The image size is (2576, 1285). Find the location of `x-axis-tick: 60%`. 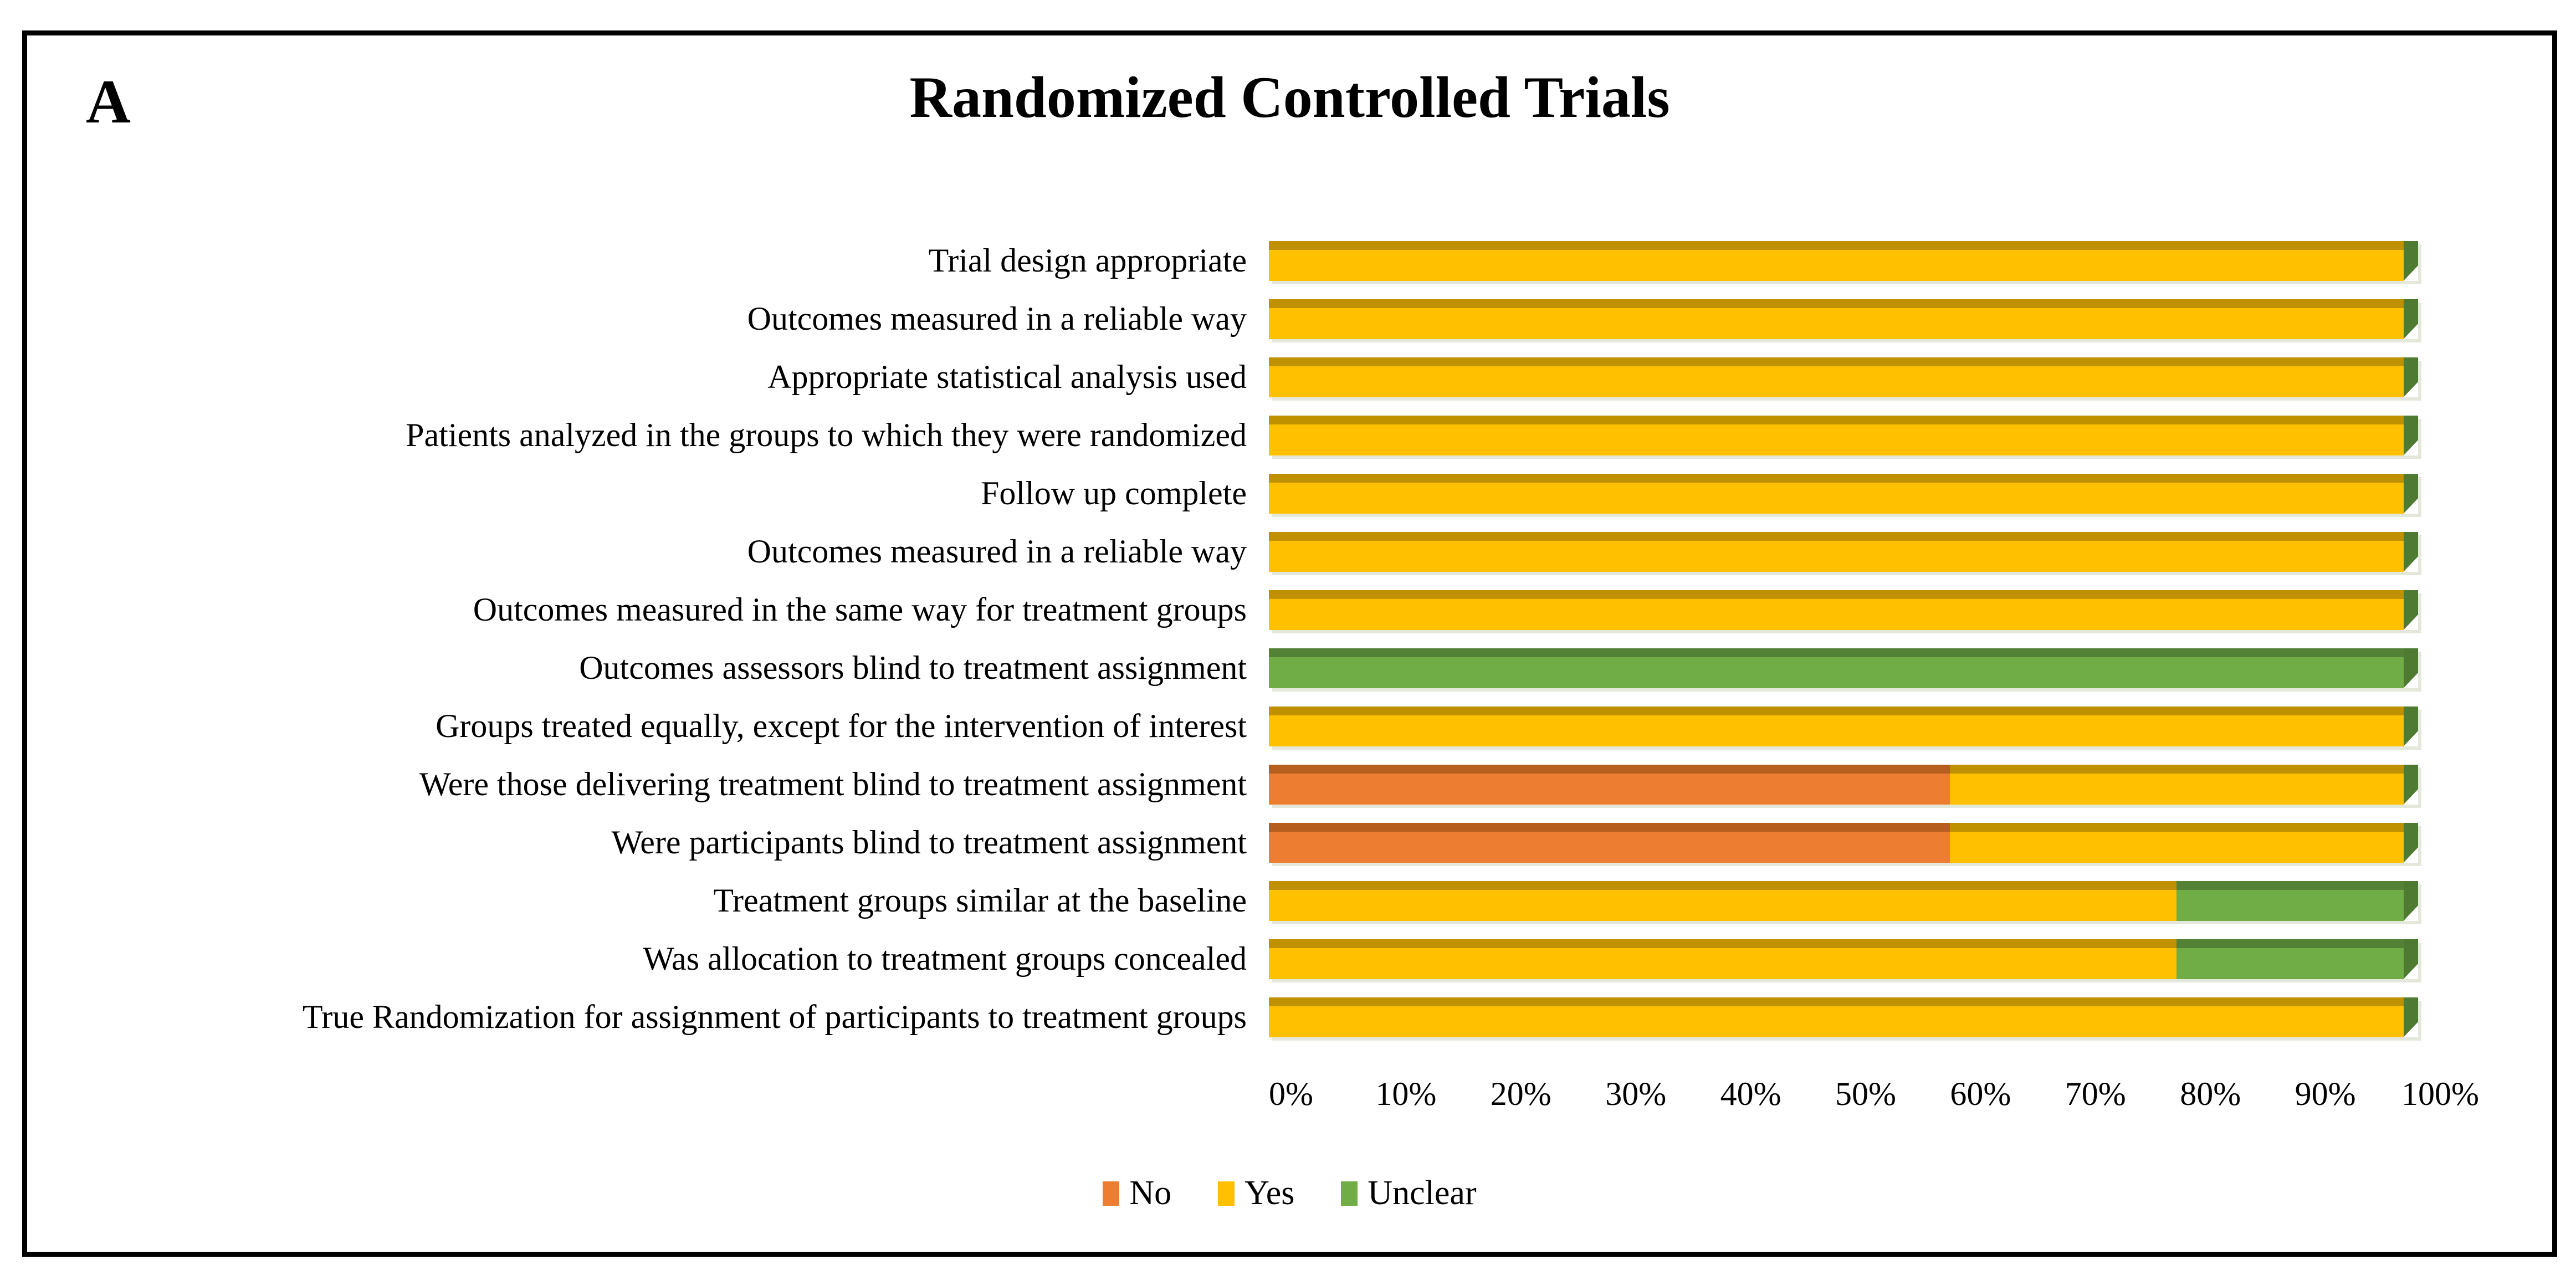

x-axis-tick: 60% is located at coordinates (1980, 1094).